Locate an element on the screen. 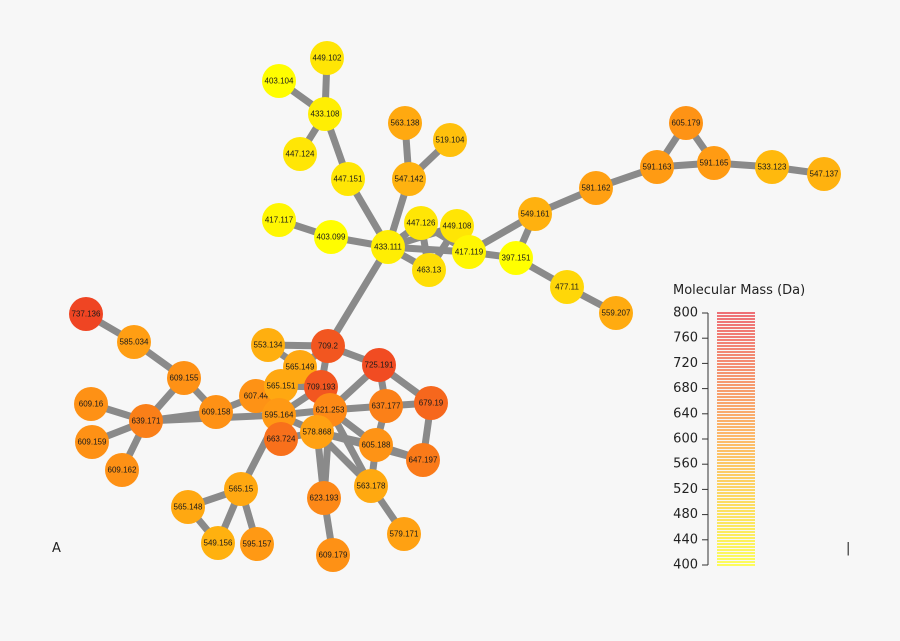  node-label: 637.177 is located at coordinates (386, 406).